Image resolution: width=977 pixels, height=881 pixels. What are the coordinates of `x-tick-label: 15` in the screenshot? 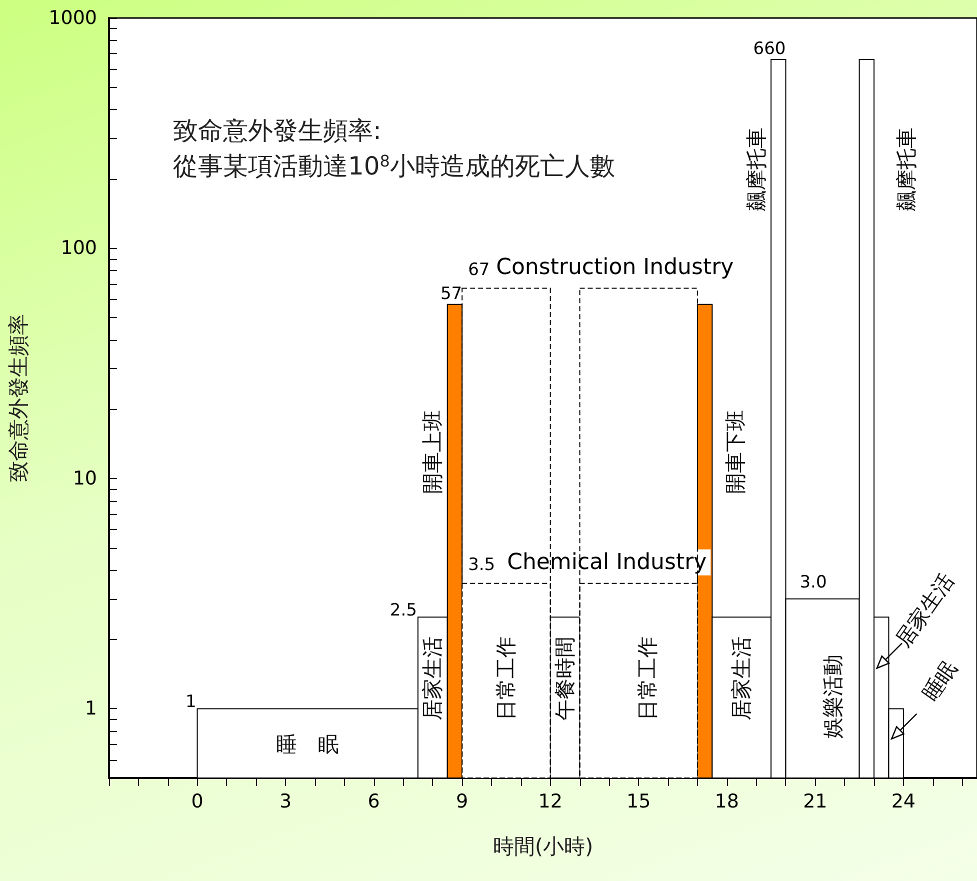 It's located at (638, 801).